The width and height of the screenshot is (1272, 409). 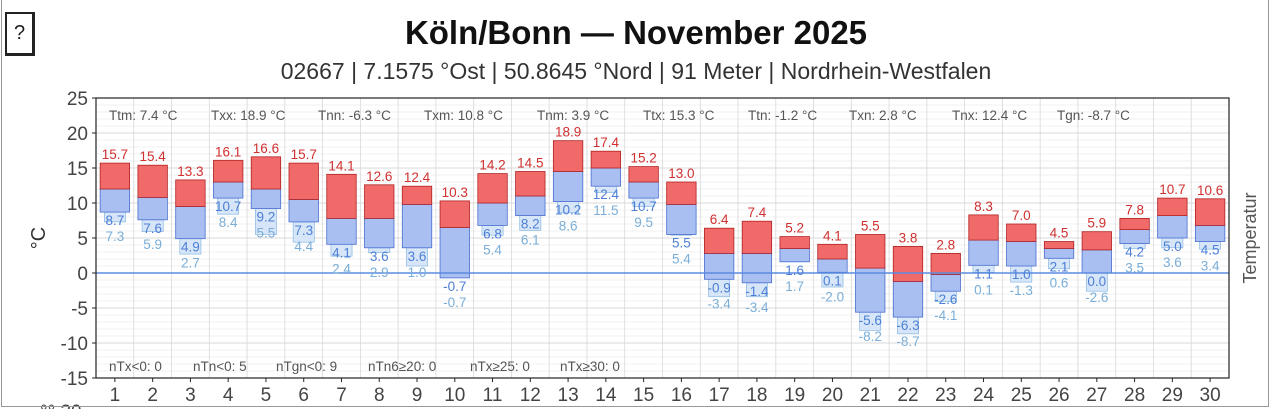 What do you see at coordinates (220, 366) in the screenshot?
I see `stat-summary-bottom: nTn<0: 5` at bounding box center [220, 366].